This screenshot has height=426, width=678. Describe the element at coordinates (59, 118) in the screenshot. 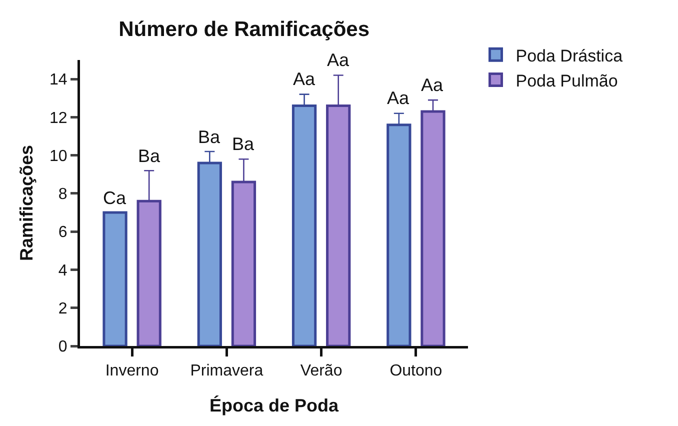

I see `y-tick-label: 12` at that location.